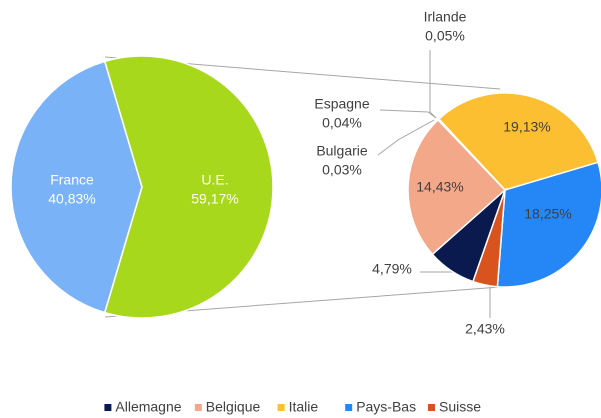 This screenshot has width=601, height=418. I want to click on legend-label: Suisse, so click(460, 407).